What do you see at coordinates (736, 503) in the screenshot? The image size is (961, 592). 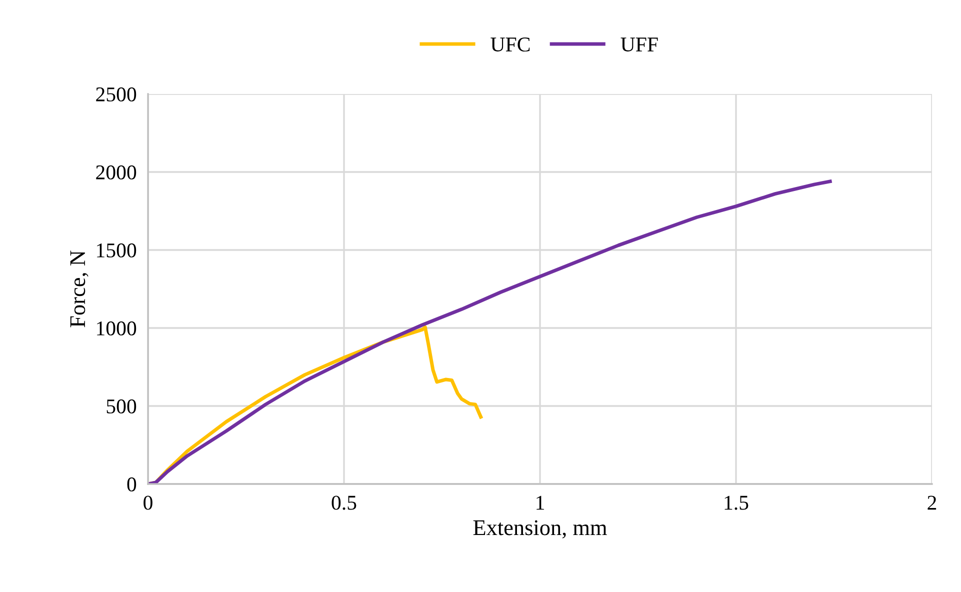 I see `x-tick-label: 1.5` at bounding box center [736, 503].